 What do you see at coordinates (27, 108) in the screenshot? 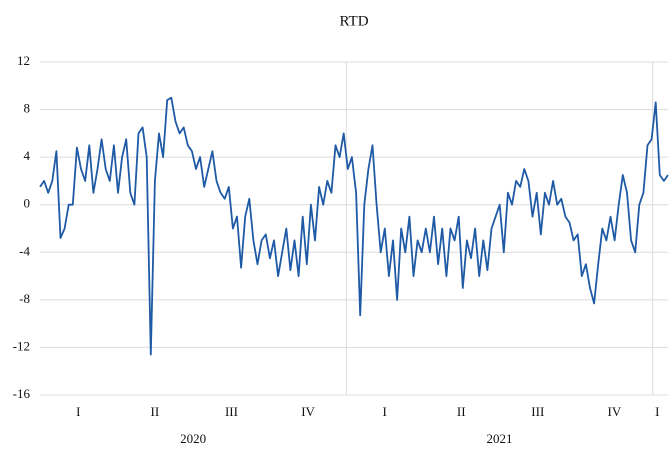
I see `y-tick-label: 8` at bounding box center [27, 108].